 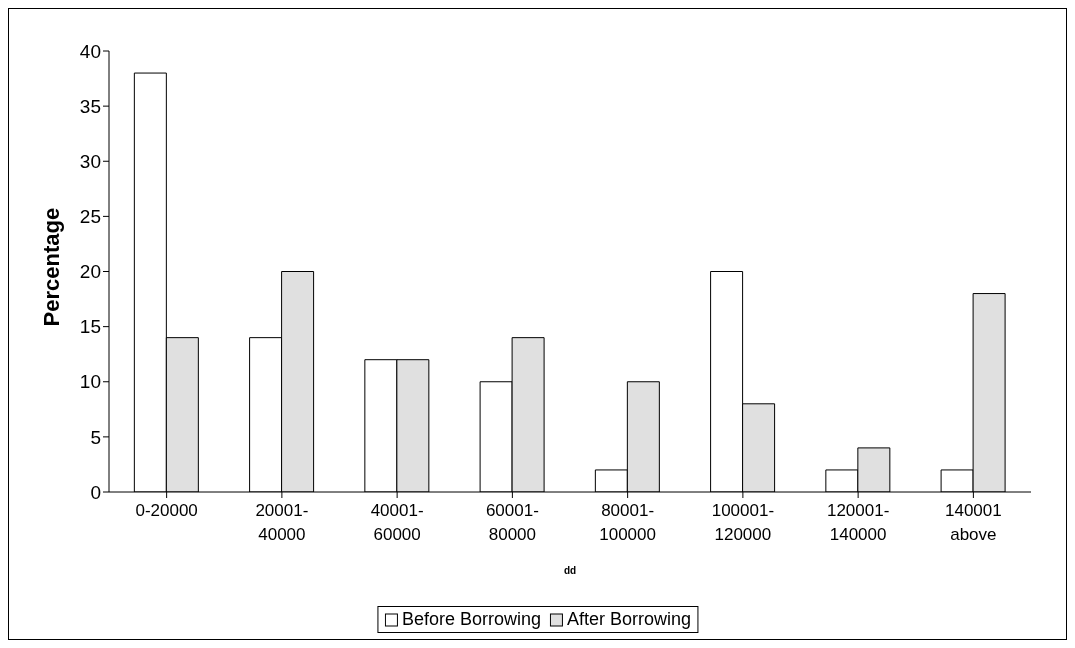 What do you see at coordinates (282, 522) in the screenshot?
I see `x-tick-label: 20001-40000` at bounding box center [282, 522].